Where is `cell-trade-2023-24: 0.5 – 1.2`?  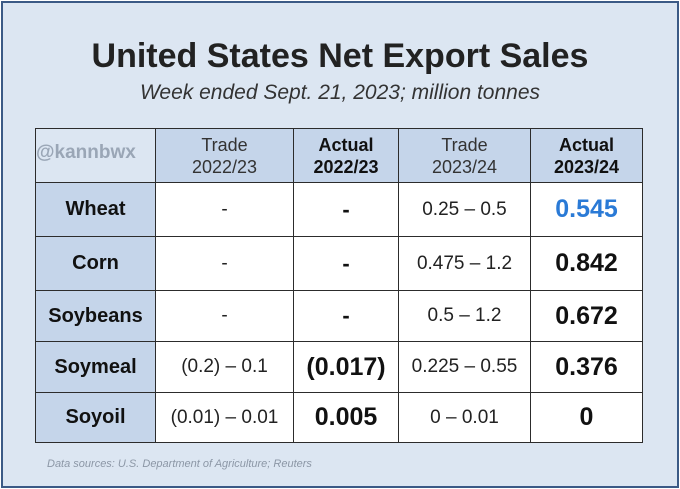 cell-trade-2023-24: 0.5 – 1.2 is located at coordinates (464, 316).